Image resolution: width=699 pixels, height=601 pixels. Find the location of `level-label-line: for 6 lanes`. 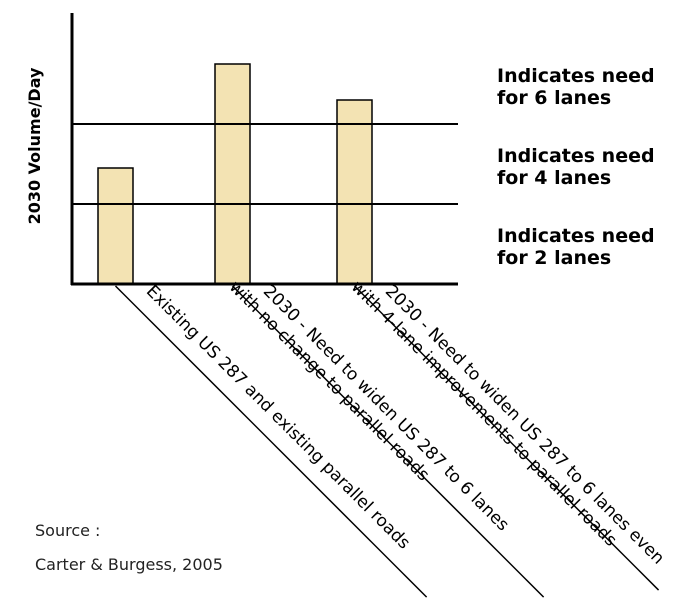

level-label-line: for 6 lanes is located at coordinates (554, 98).